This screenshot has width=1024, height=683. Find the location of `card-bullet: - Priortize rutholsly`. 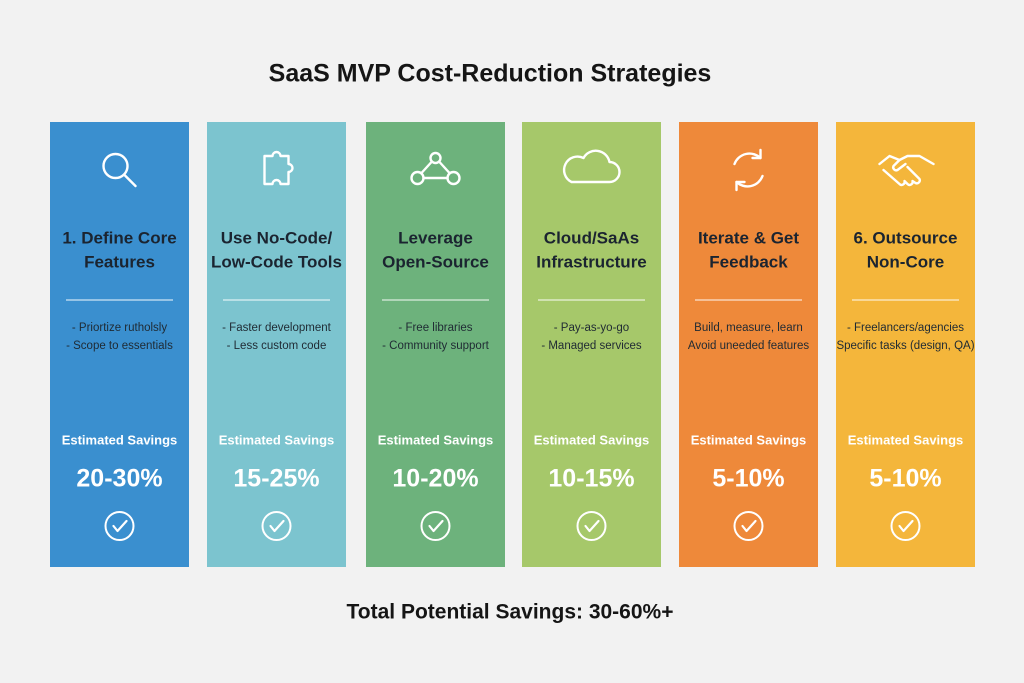

card-bullet: - Priortize rutholsly is located at coordinates (119, 328).